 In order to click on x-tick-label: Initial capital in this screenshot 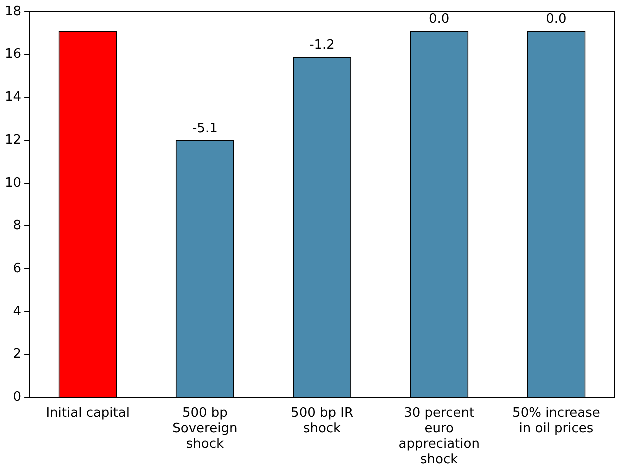, I will do `click(88, 413)`.